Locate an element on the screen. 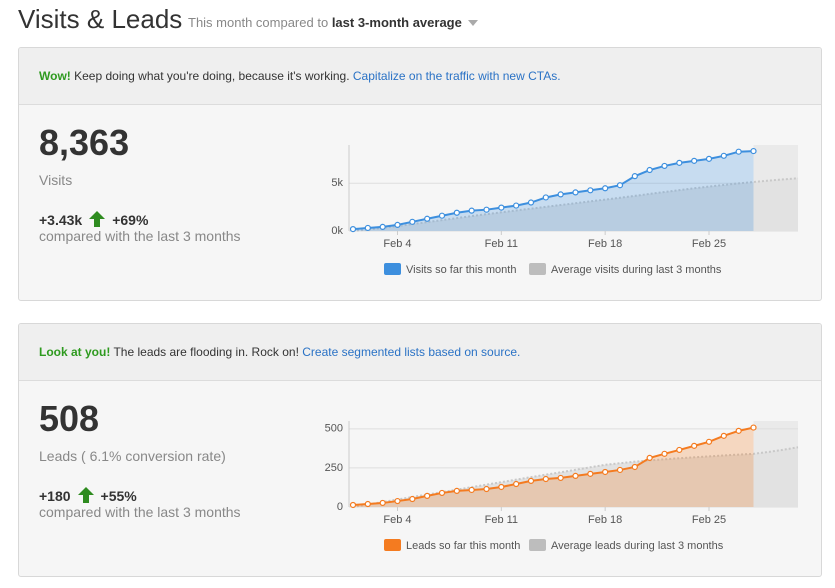  page-title: Visits & Leads is located at coordinates (100, 19).